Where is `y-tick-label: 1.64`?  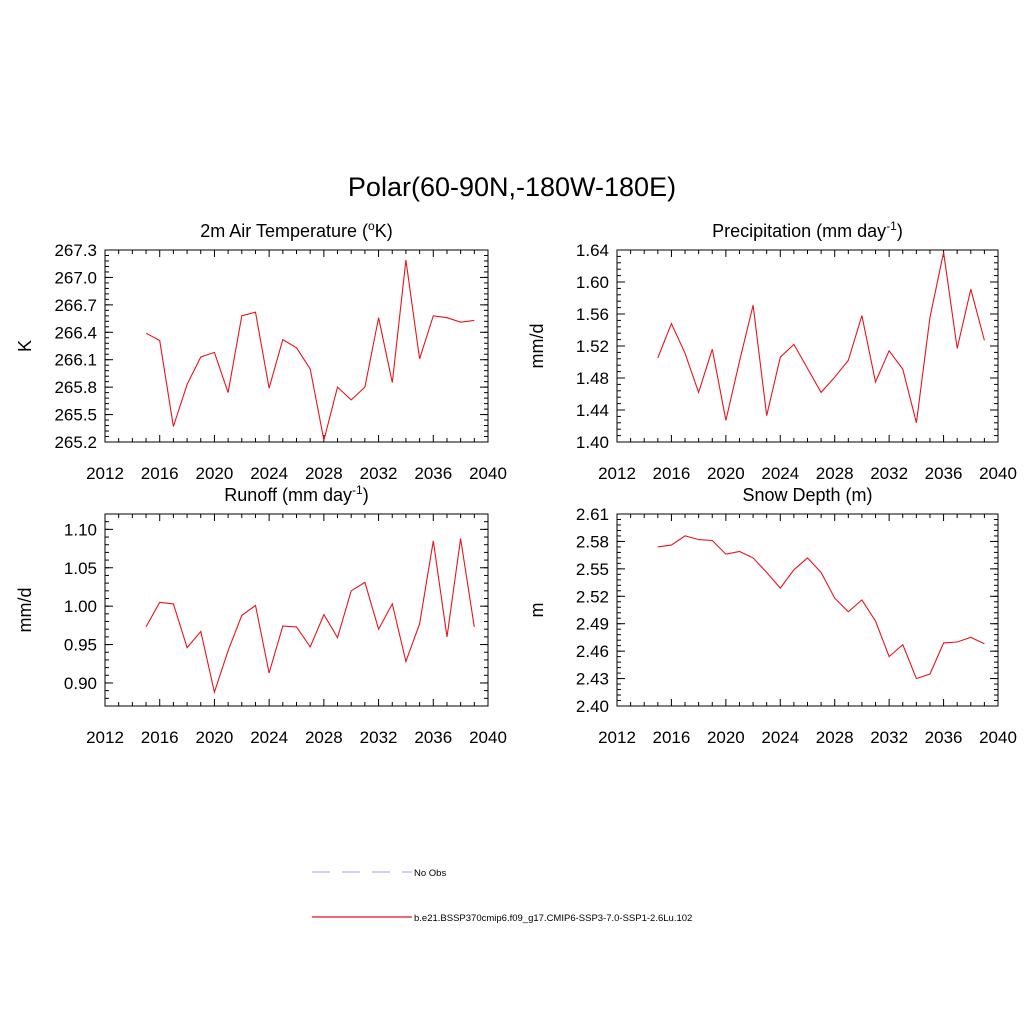 y-tick-label: 1.64 is located at coordinates (592, 250).